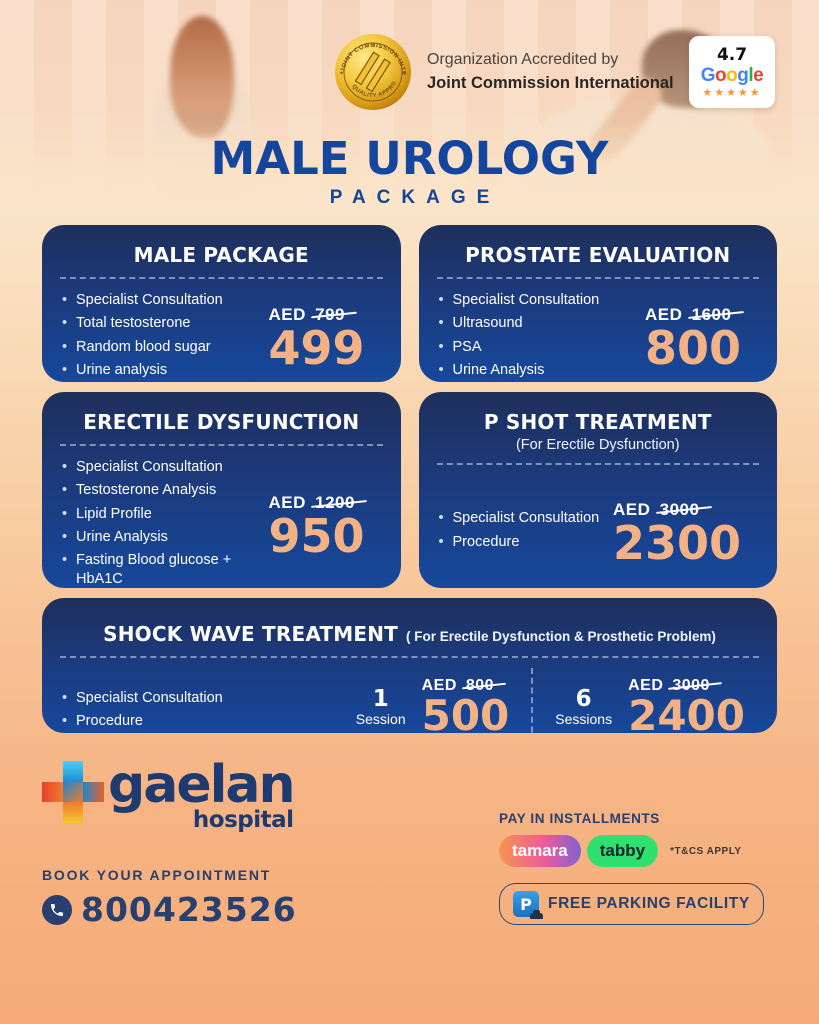 The image size is (819, 1024). Describe the element at coordinates (597, 422) in the screenshot. I see `card-title: P SHOT TREATMENT` at that location.